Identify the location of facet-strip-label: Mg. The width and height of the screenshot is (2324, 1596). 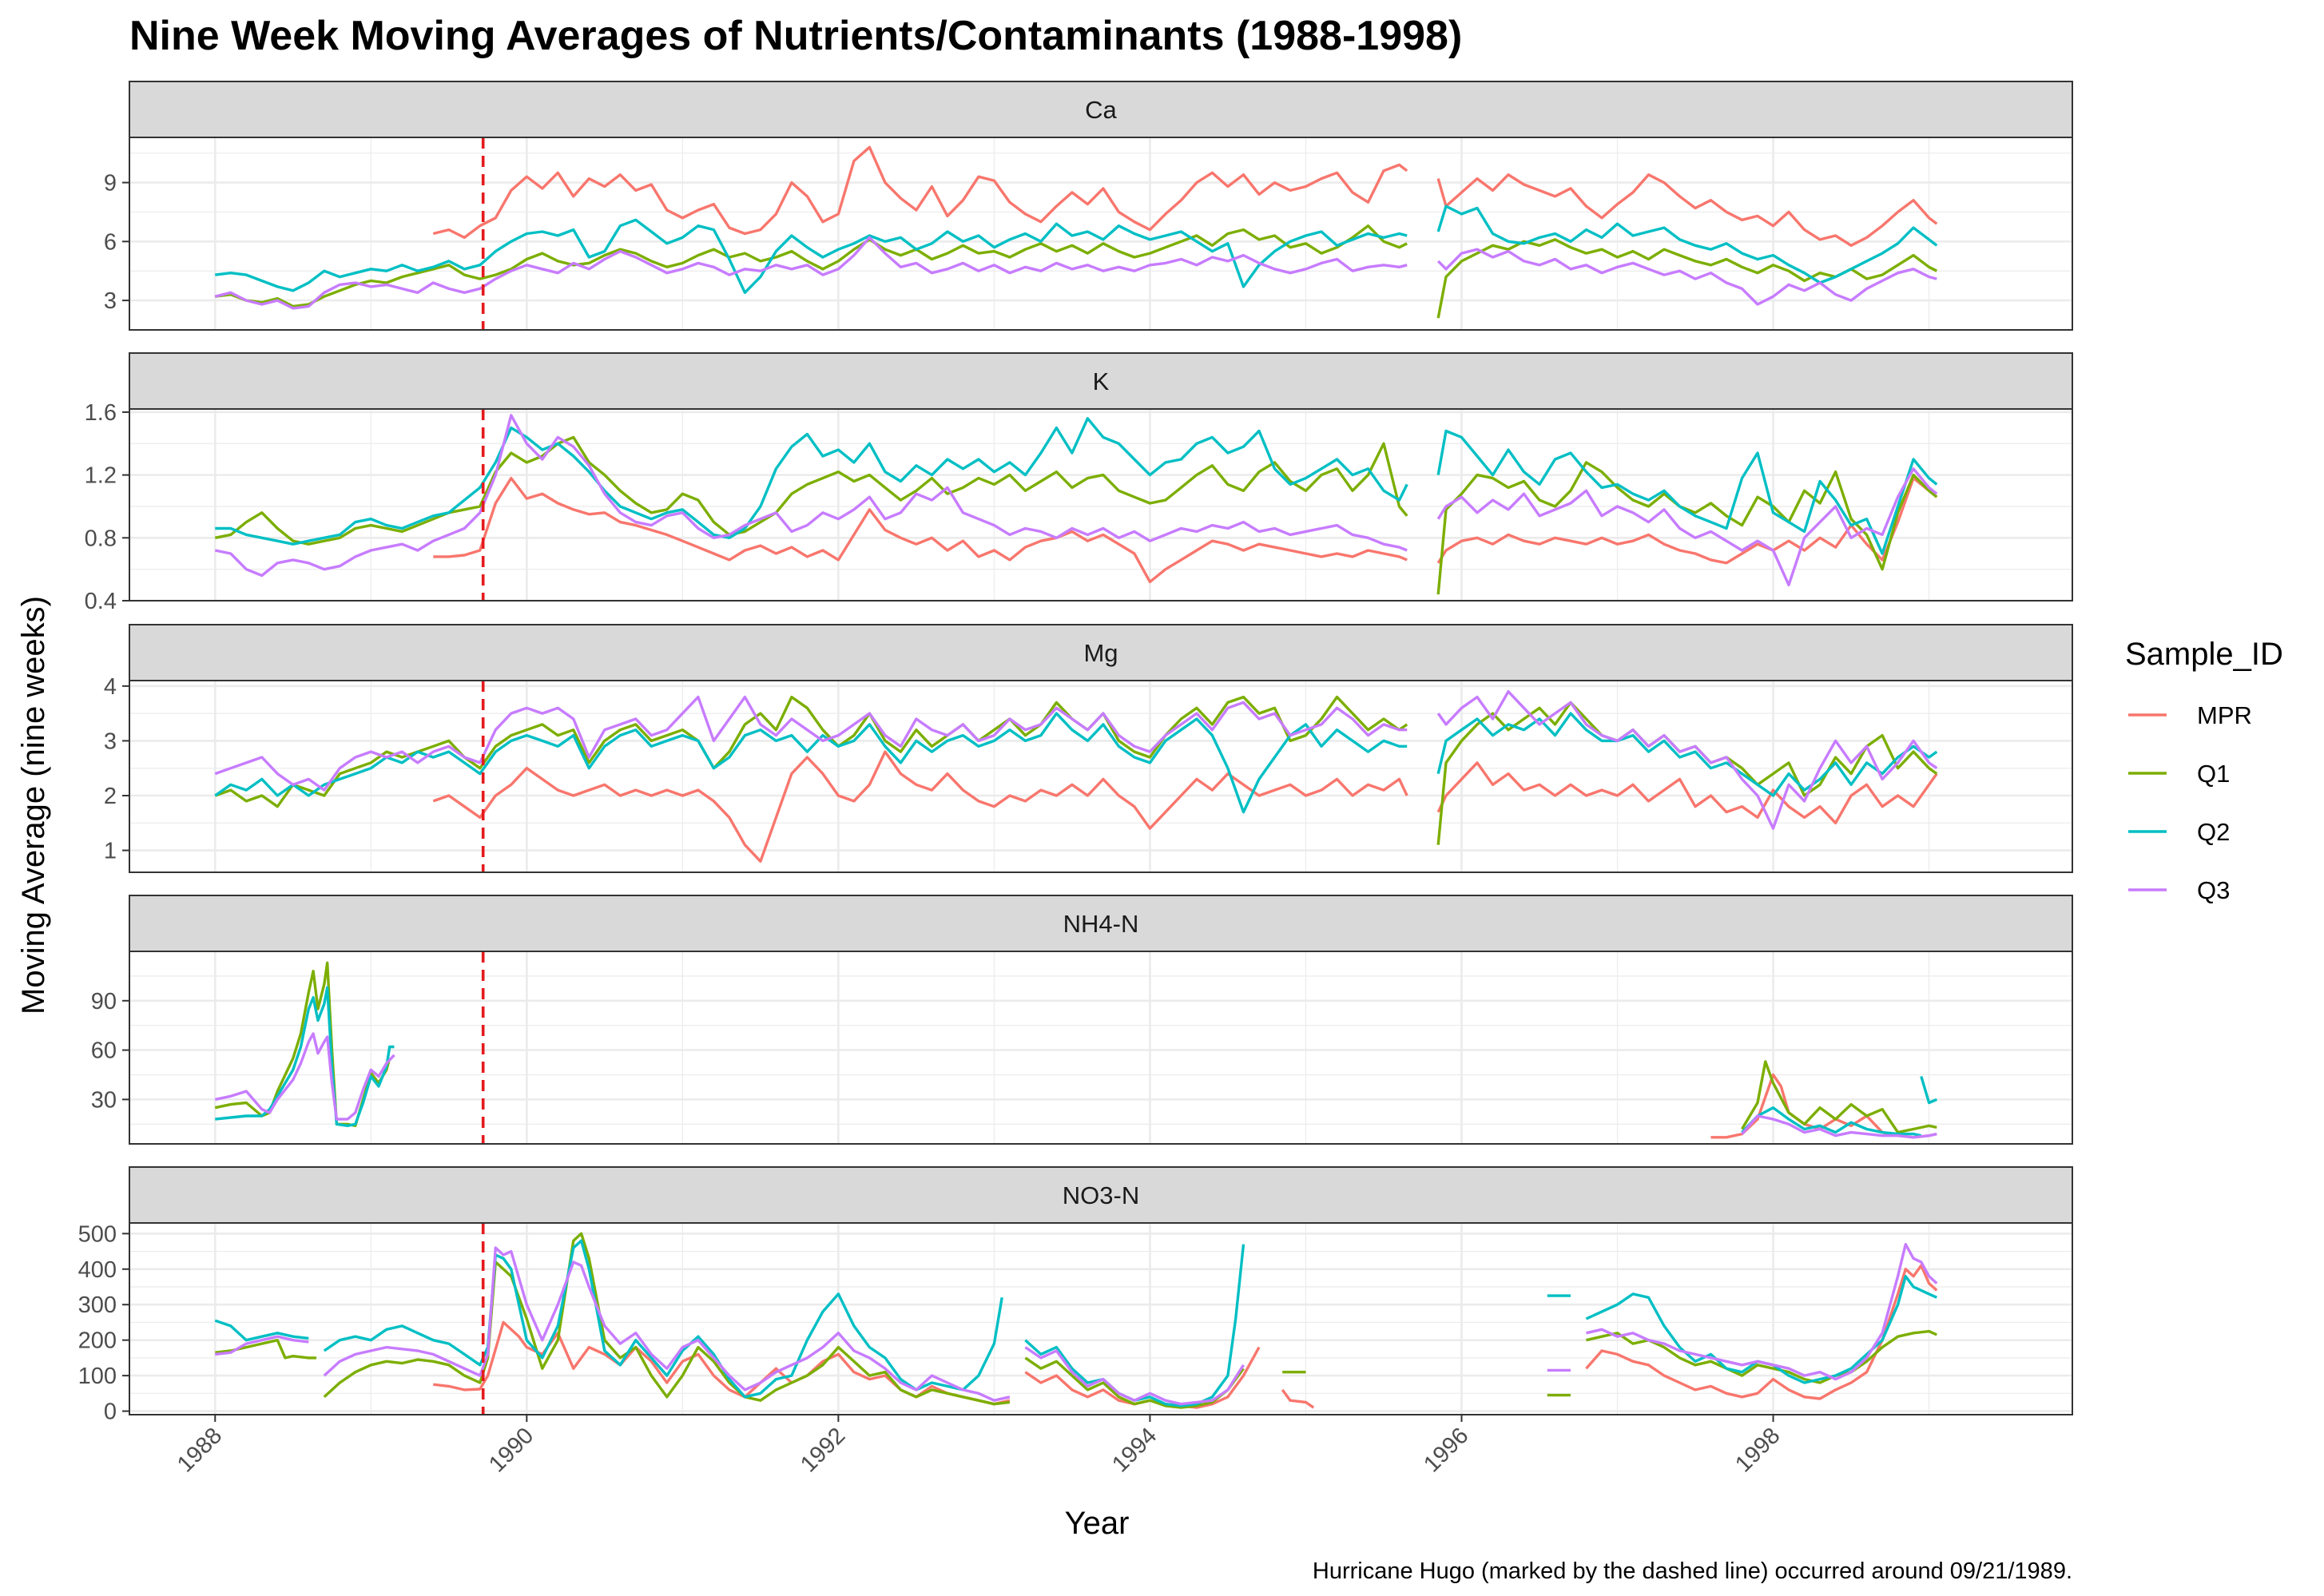
(1100, 653).